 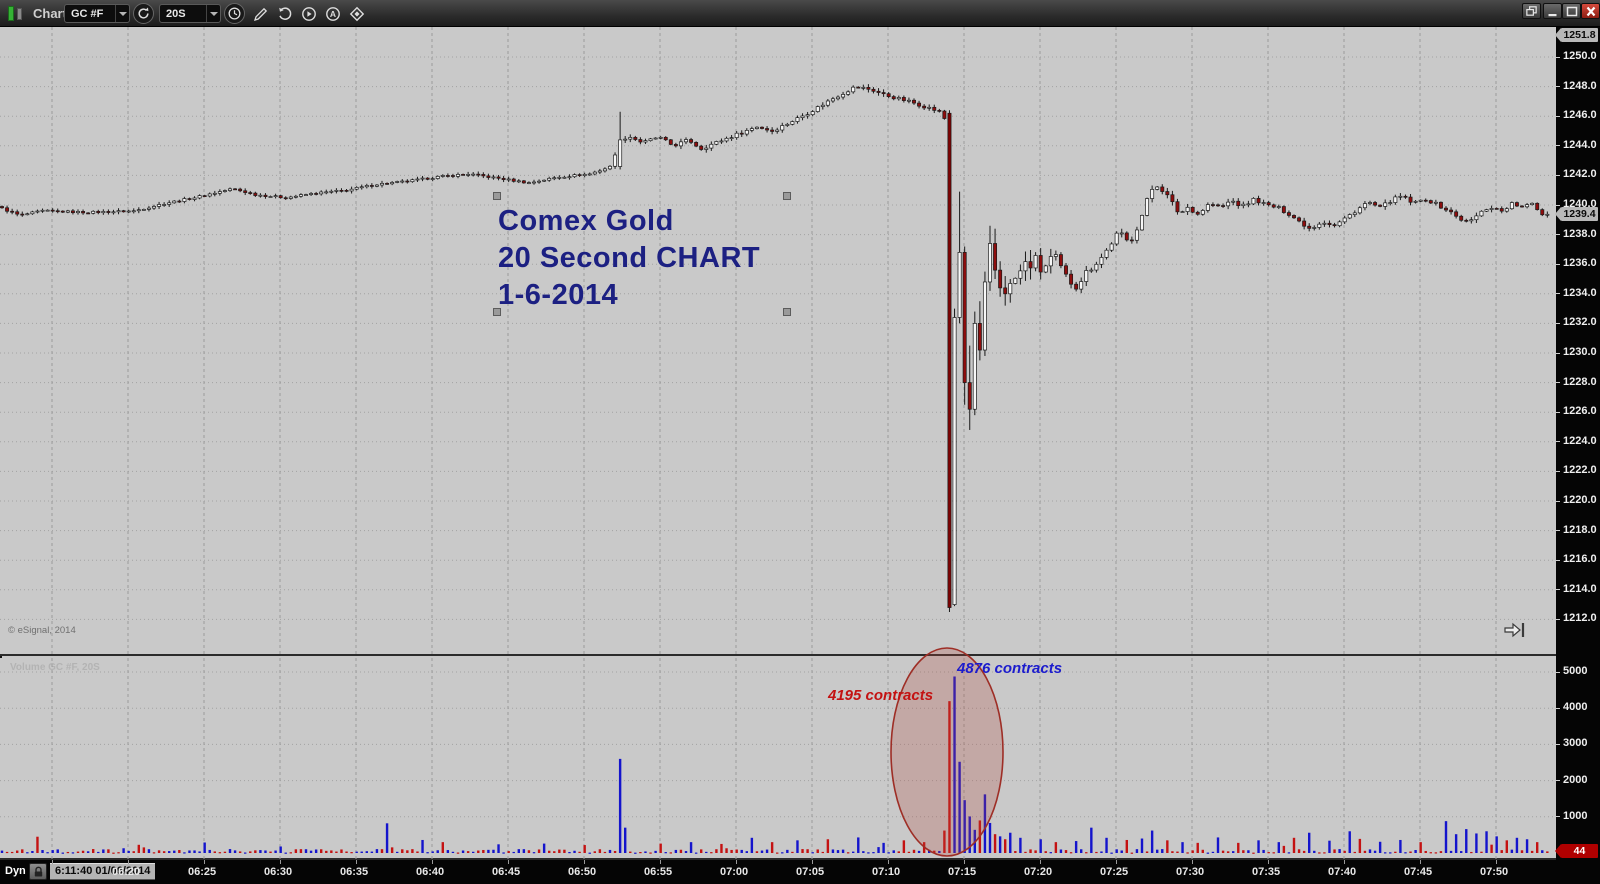 I want to click on time-label: 07:40, so click(x=1342, y=872).